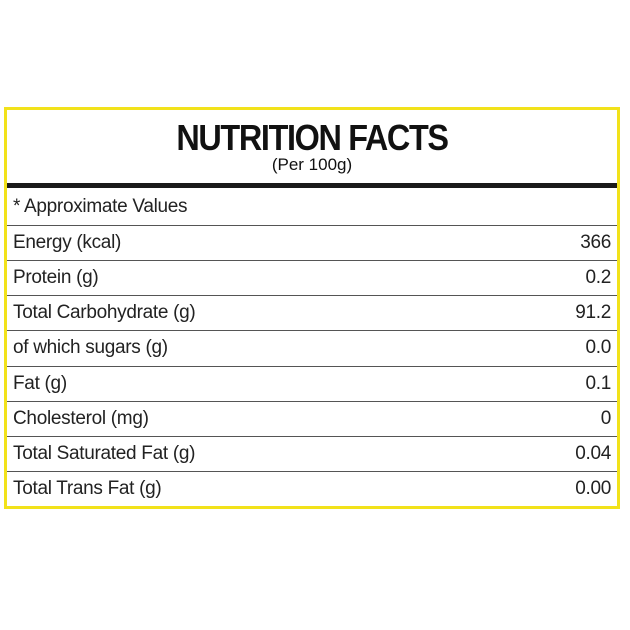 The width and height of the screenshot is (630, 630). What do you see at coordinates (104, 453) in the screenshot?
I see `nutrient-name: Total Saturated Fat (g)` at bounding box center [104, 453].